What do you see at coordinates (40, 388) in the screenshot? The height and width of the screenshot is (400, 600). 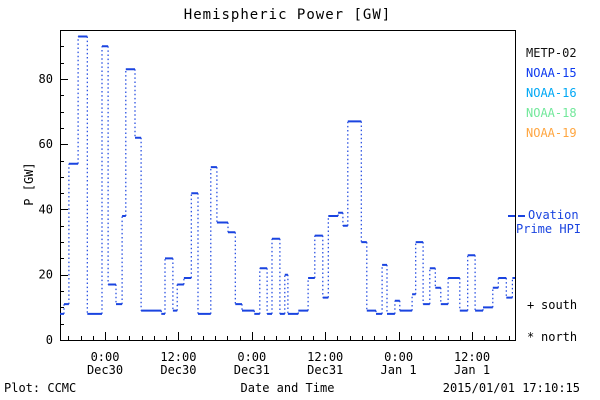 I see `footer-plot-source: Plot: CCMC` at bounding box center [40, 388].